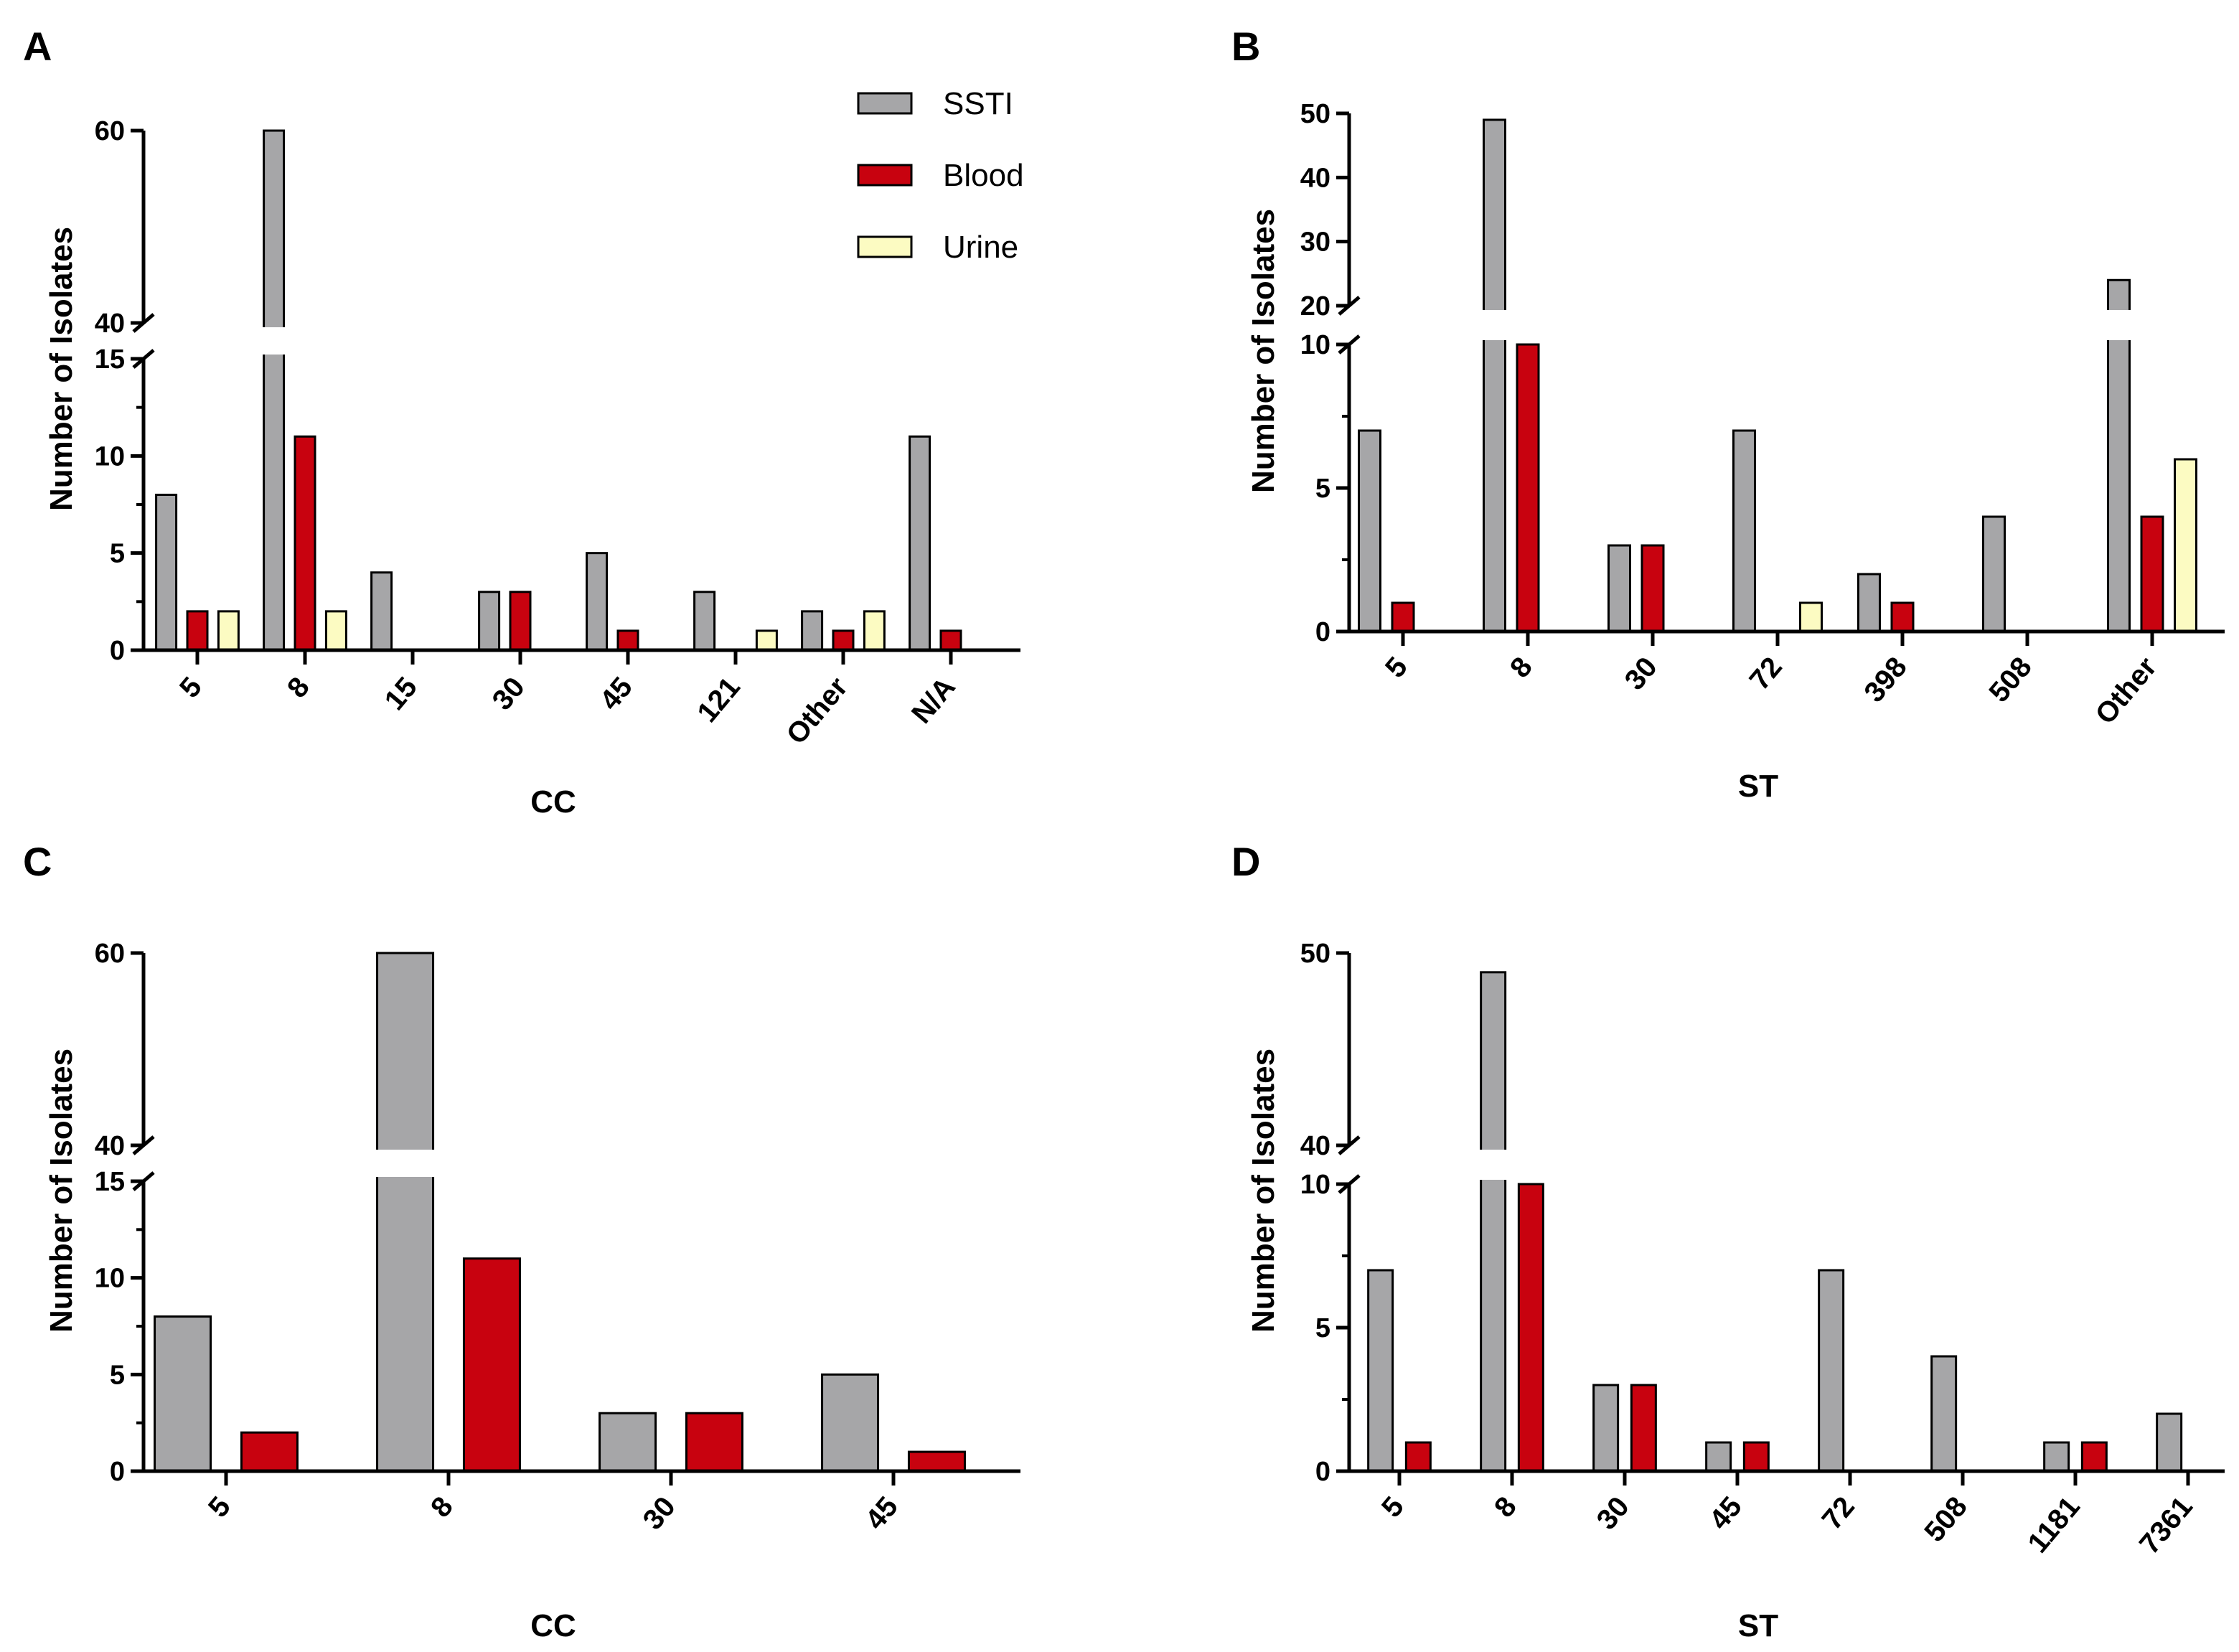 The height and width of the screenshot is (1652, 2239). I want to click on x-tick-label: 7361, so click(2166, 1525).